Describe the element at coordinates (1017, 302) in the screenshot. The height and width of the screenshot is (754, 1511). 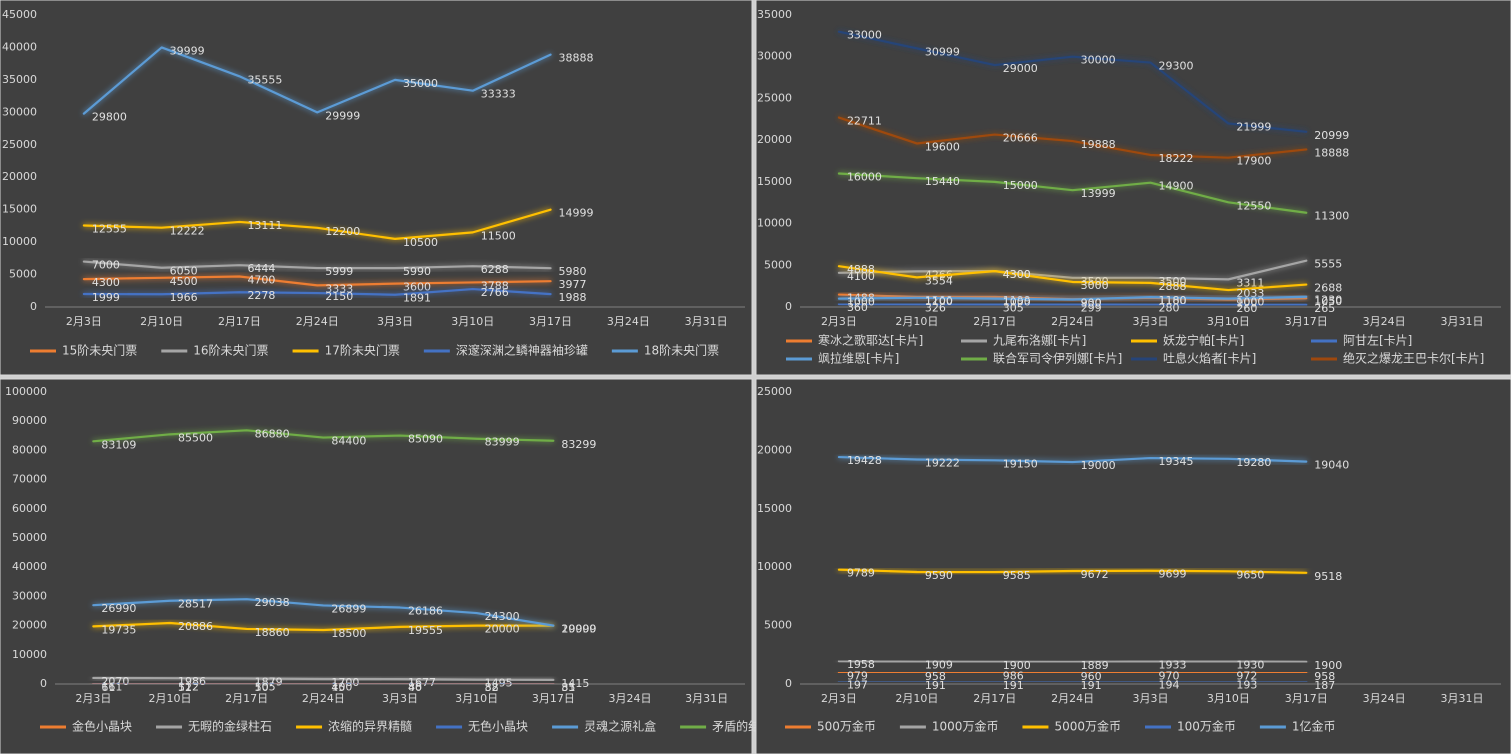
I see `data-label: 1000` at that location.